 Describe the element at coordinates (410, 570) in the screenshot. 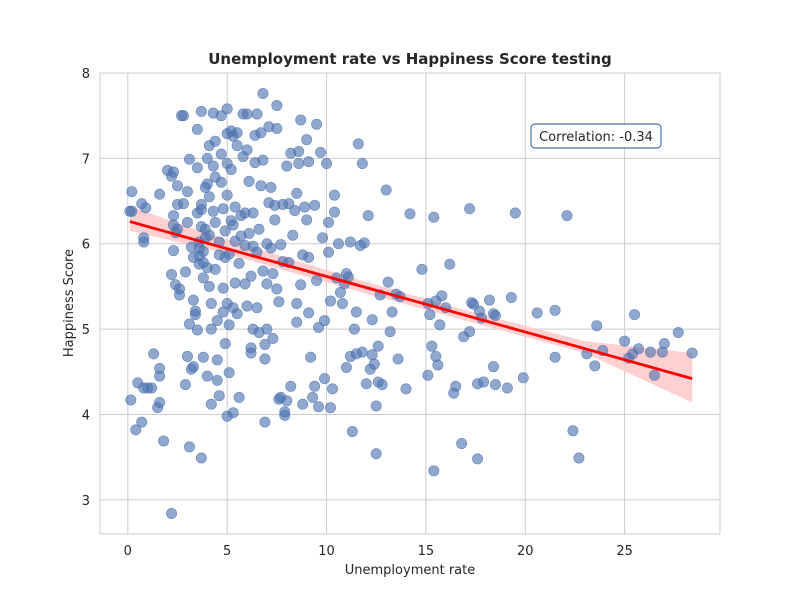

I see `x-axis-label: Unemployment rate` at that location.